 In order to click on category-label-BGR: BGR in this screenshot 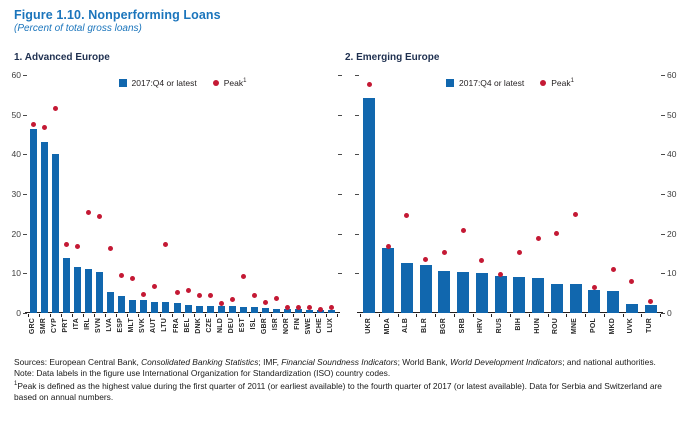, I will do `click(443, 326)`.